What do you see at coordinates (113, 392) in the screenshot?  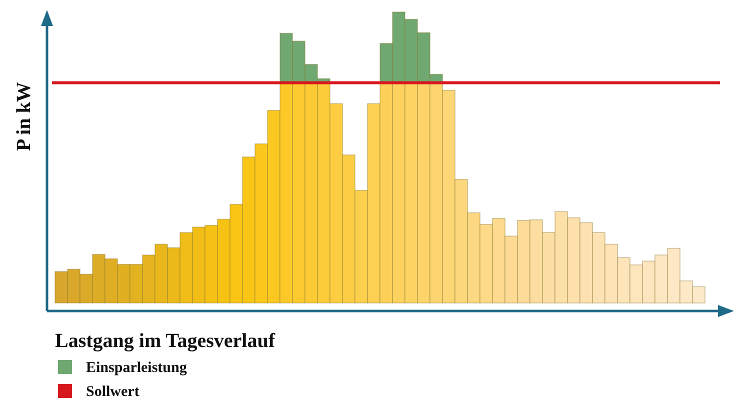 I see `legend-label: Sollwert` at bounding box center [113, 392].